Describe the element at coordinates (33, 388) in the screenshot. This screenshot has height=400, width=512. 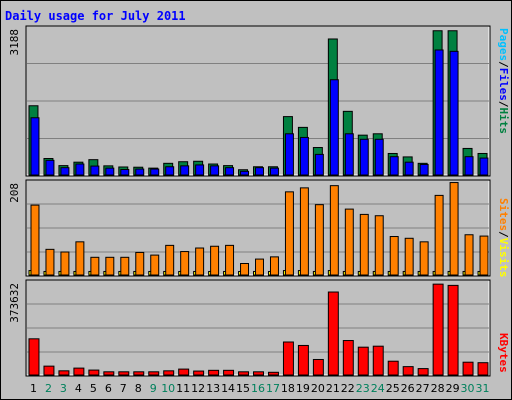
I see `day-label-1: 1` at that location.